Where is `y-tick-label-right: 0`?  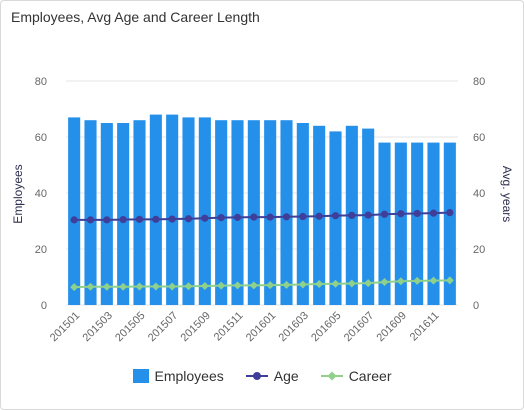 y-tick-label-right: 0 is located at coordinates (476, 306).